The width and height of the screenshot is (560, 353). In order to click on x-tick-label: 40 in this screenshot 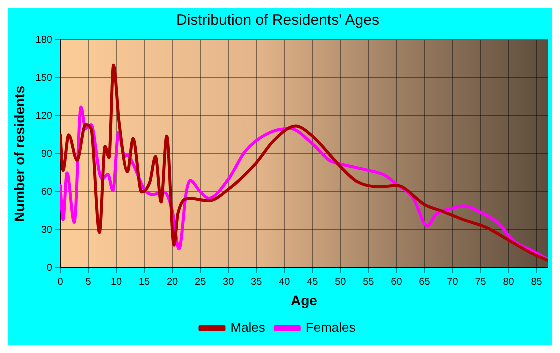, I will do `click(285, 282)`.